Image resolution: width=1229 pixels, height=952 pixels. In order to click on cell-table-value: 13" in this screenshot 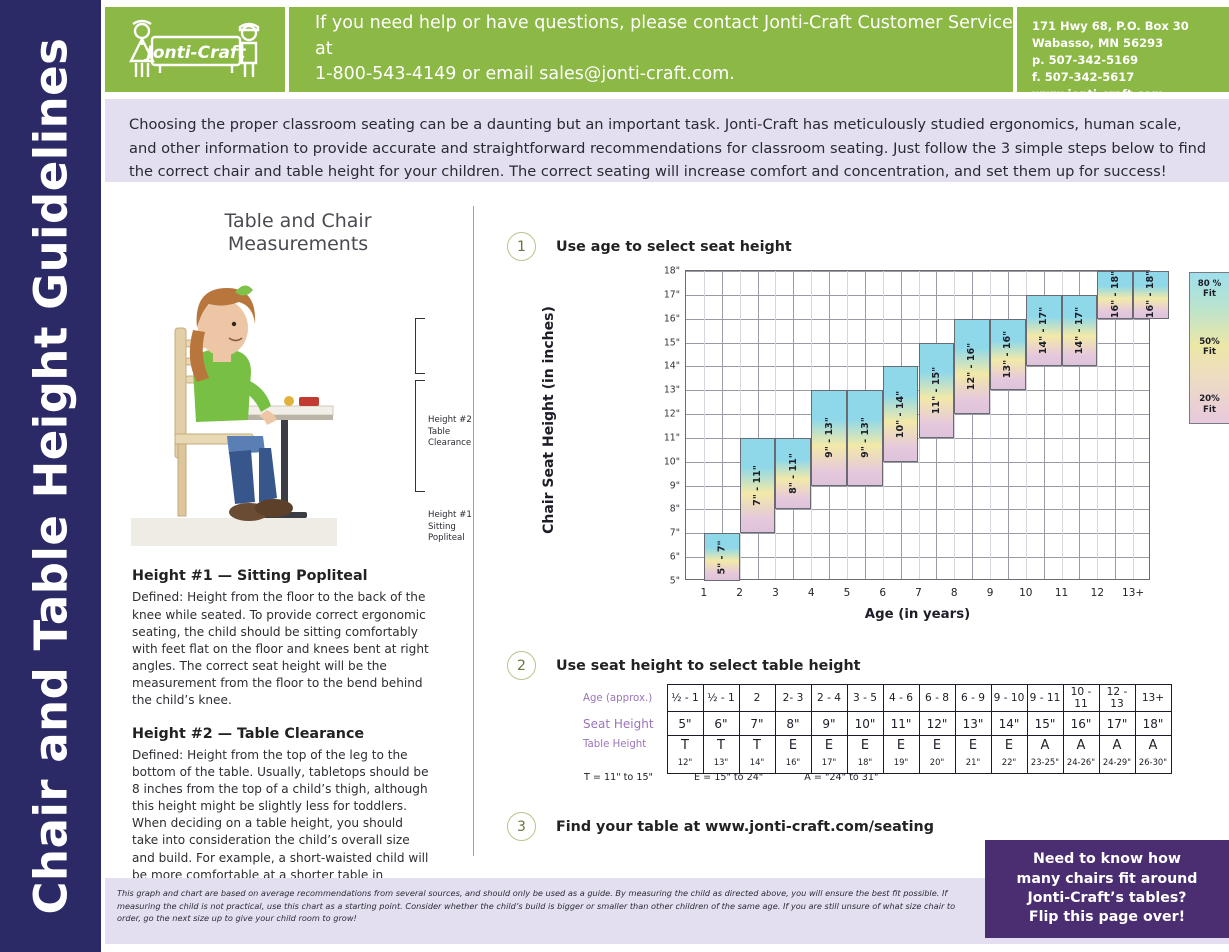, I will do `click(721, 761)`.